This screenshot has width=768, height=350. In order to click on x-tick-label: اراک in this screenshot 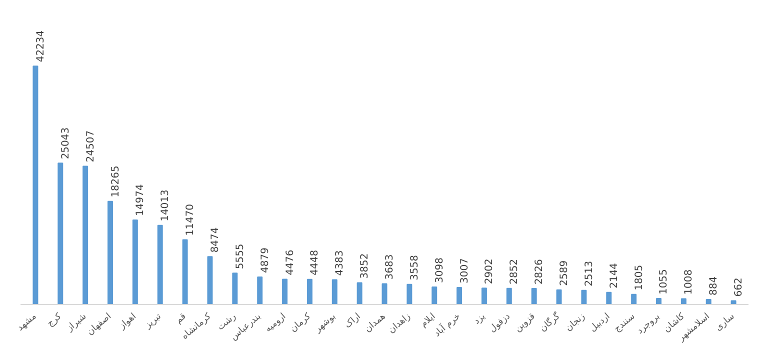, I will do `click(353, 321)`.